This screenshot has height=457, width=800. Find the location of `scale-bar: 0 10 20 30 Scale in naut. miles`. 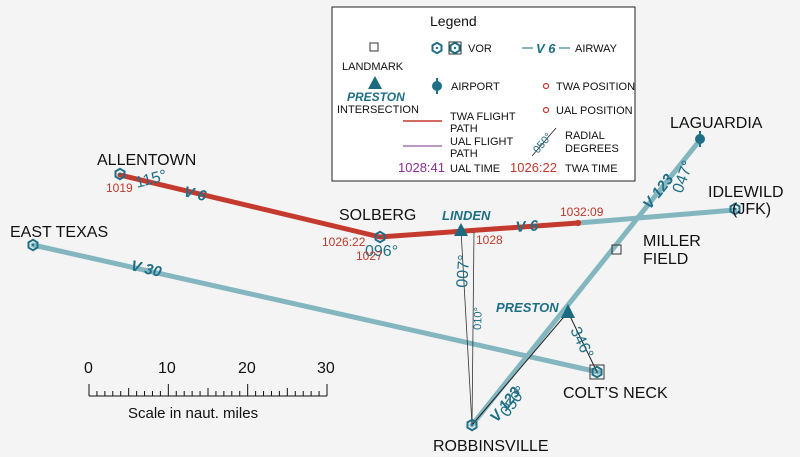

scale-bar: 0 10 20 30 Scale in naut. miles is located at coordinates (209, 391).